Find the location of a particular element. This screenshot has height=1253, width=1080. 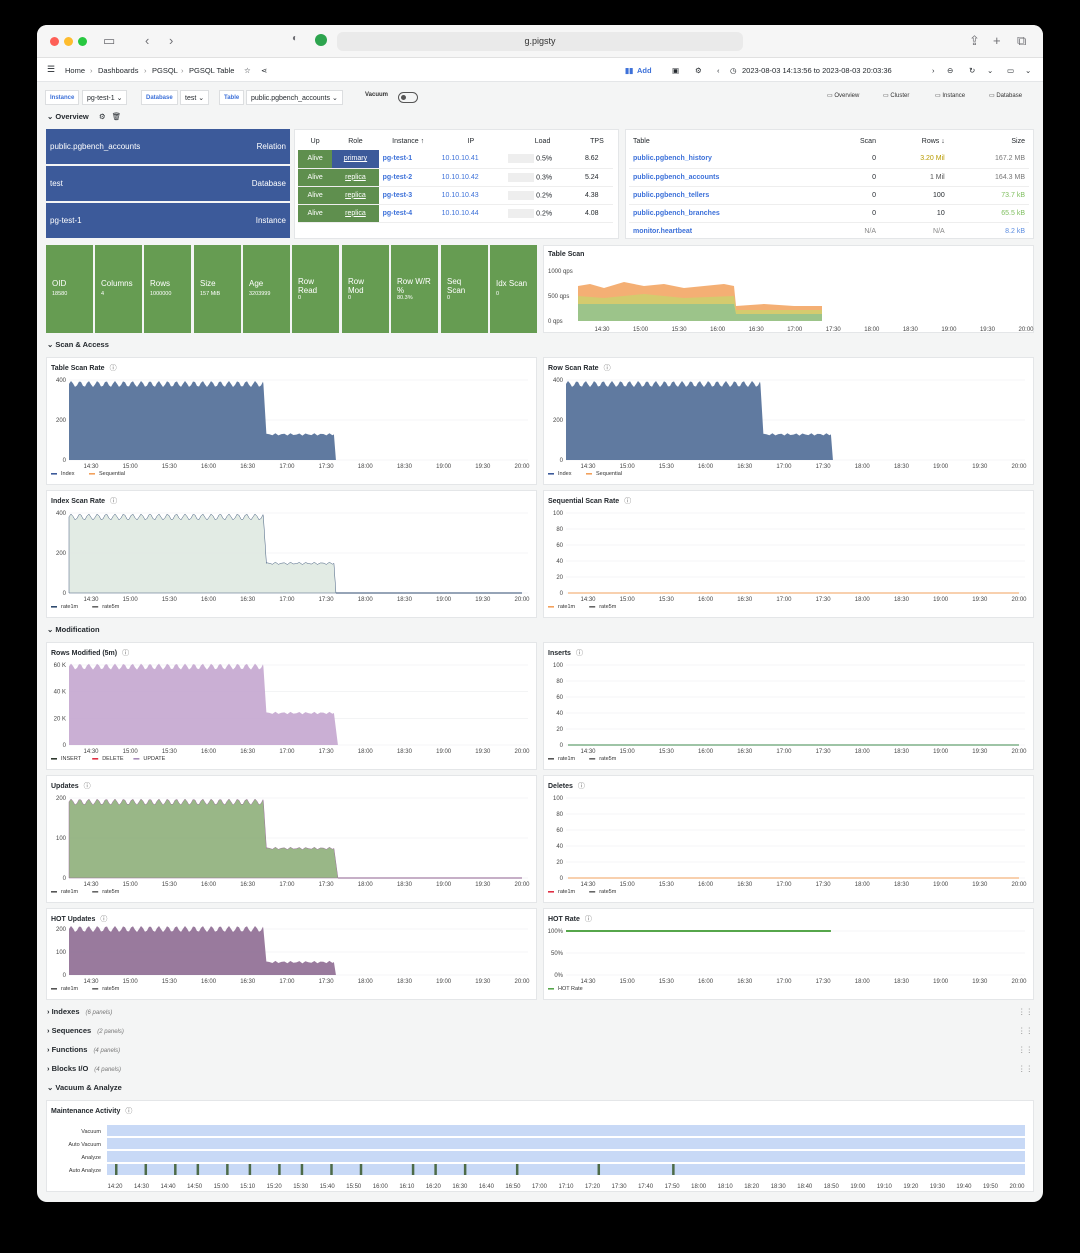

add-icon: ▮▮ is located at coordinates (629, 70).